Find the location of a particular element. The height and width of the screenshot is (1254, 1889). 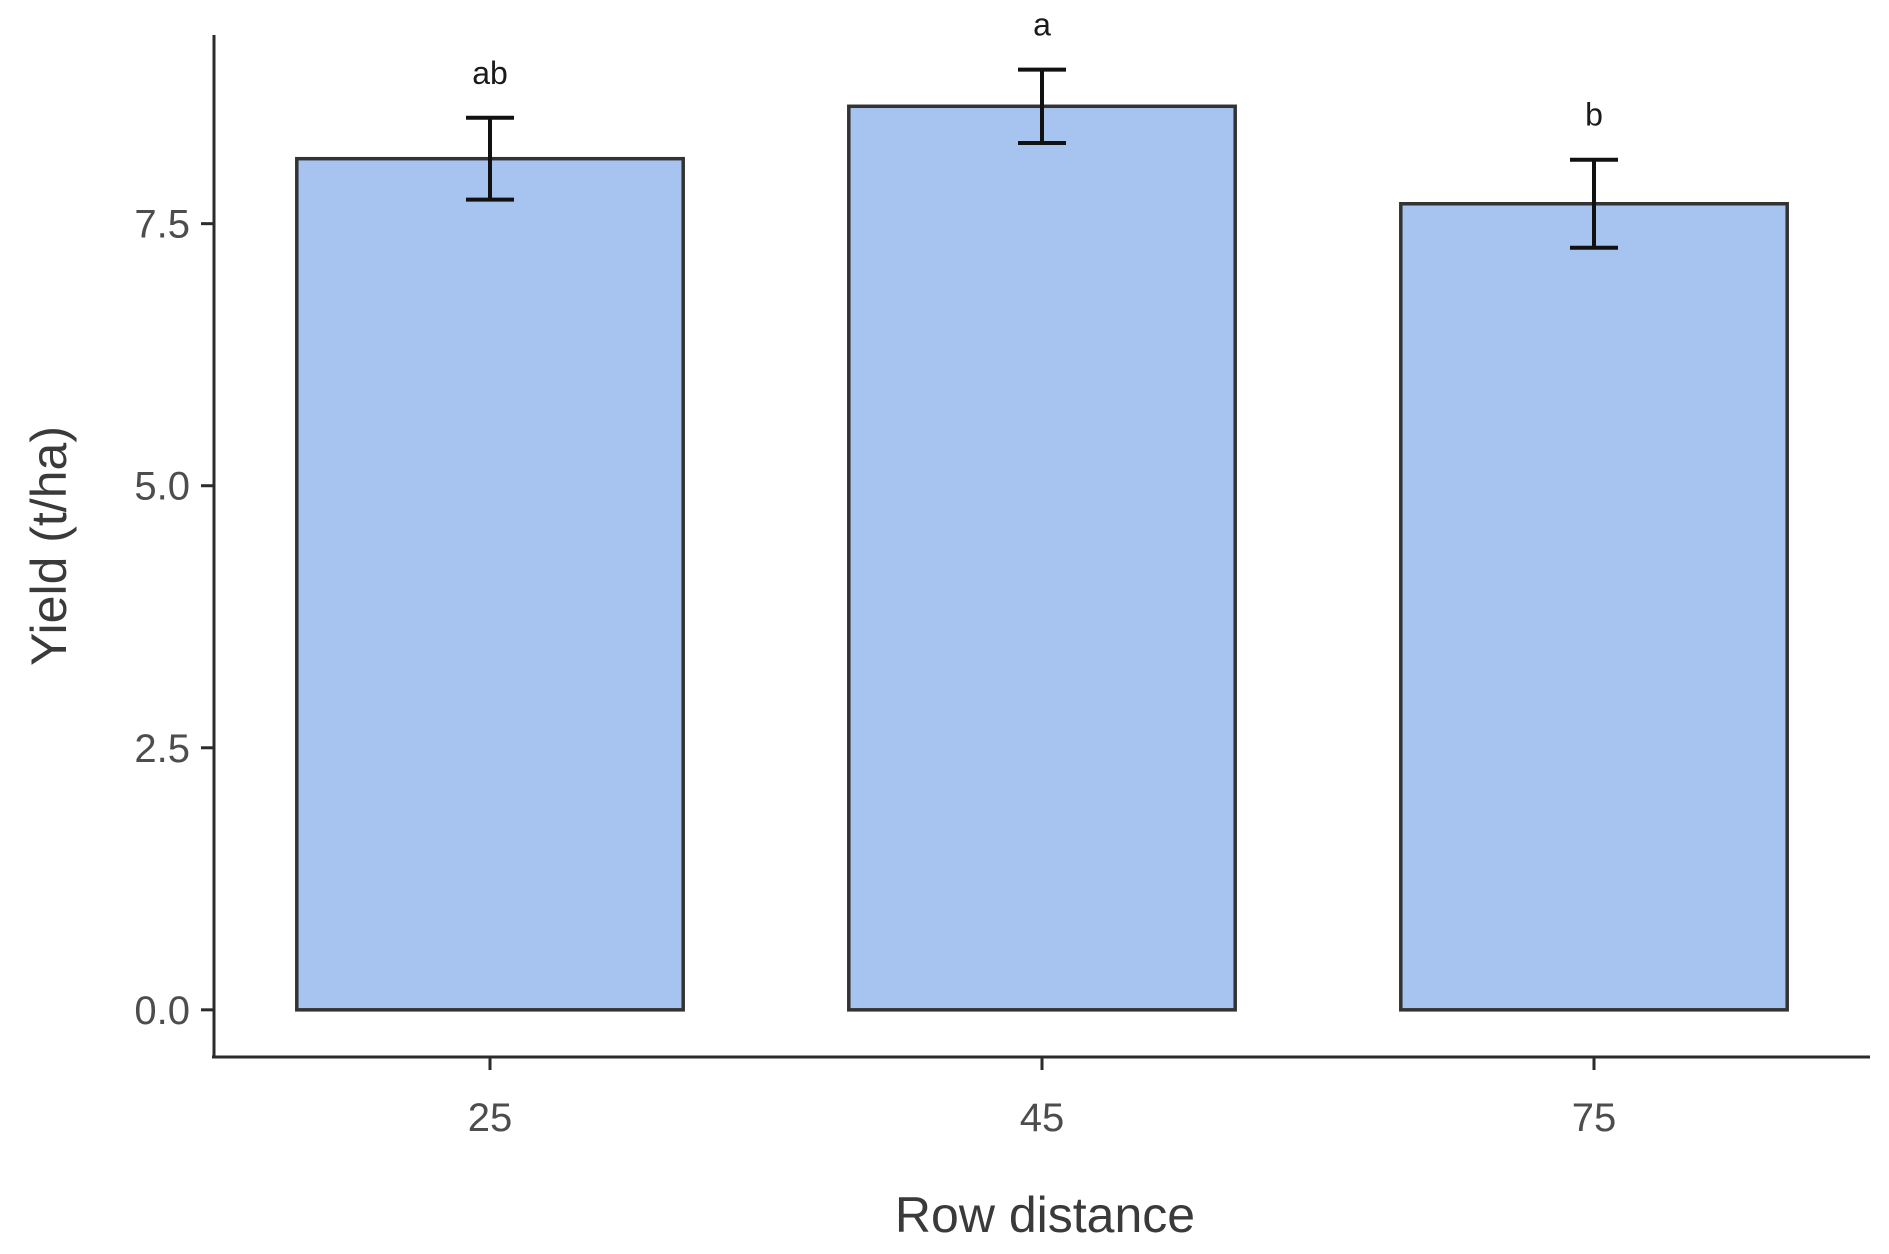

error-bars-layer is located at coordinates (1042, 158).